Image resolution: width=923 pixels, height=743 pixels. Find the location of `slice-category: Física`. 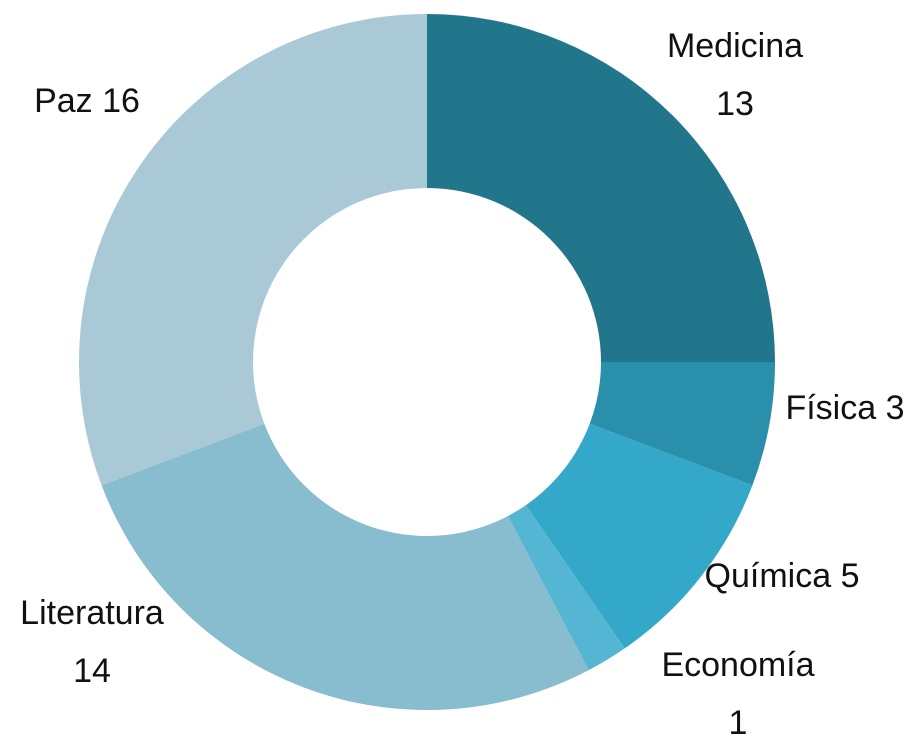

slice-category: Física is located at coordinates (830, 408).